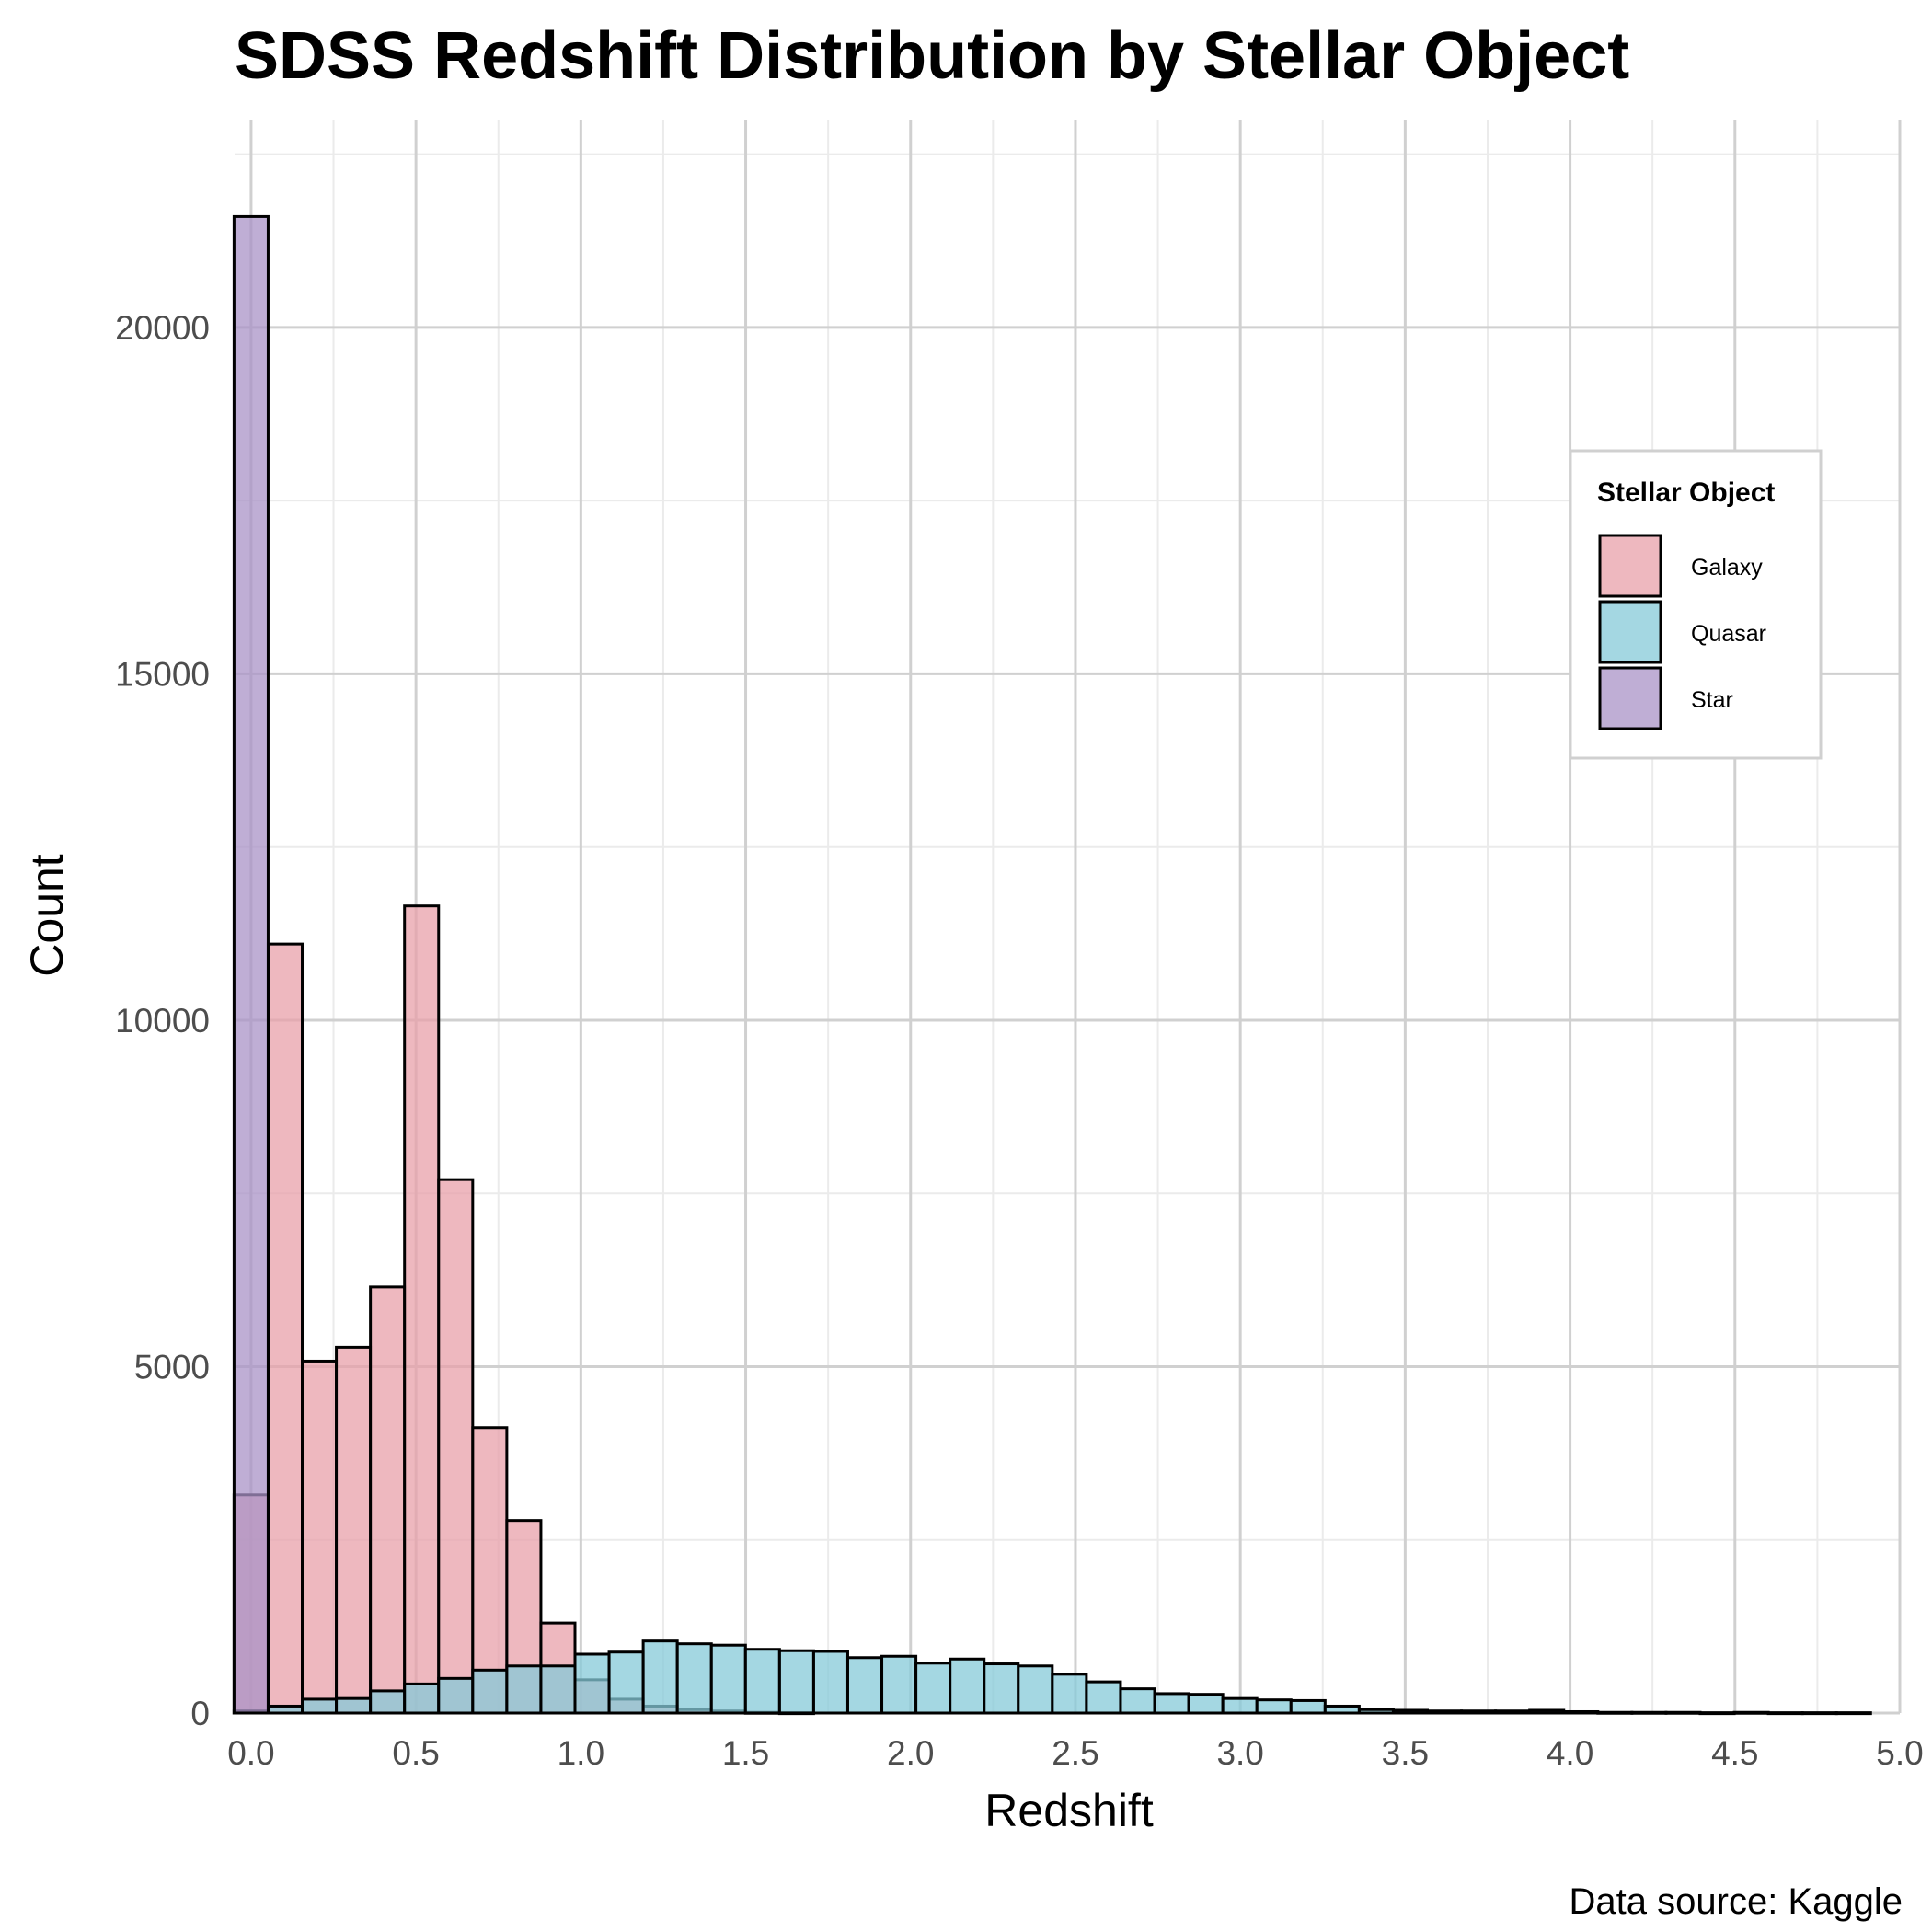  I want to click on legend-swatch-star, so click(1630, 698).